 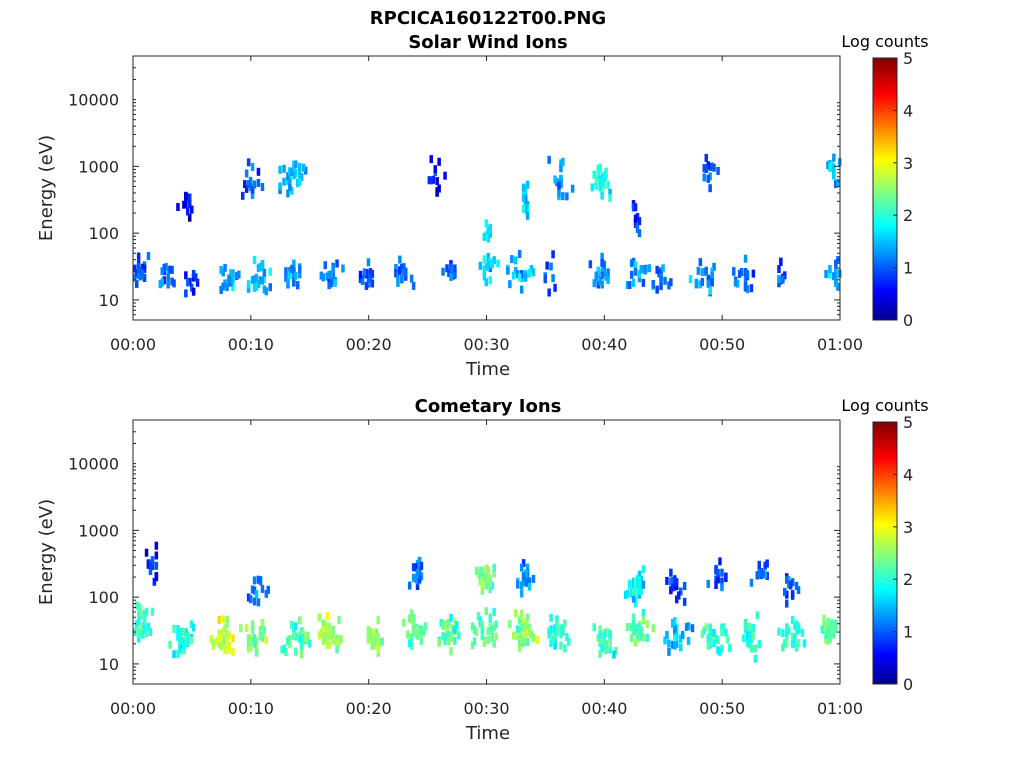 What do you see at coordinates (908, 215) in the screenshot?
I see `colorbar-tick-label: 2` at bounding box center [908, 215].